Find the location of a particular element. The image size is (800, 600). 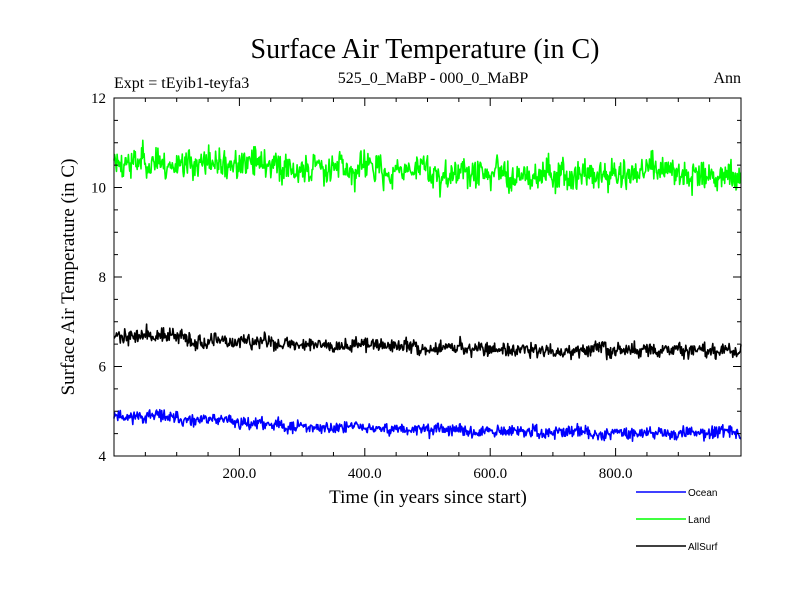

x-tick-label: 800.0 is located at coordinates (616, 474).